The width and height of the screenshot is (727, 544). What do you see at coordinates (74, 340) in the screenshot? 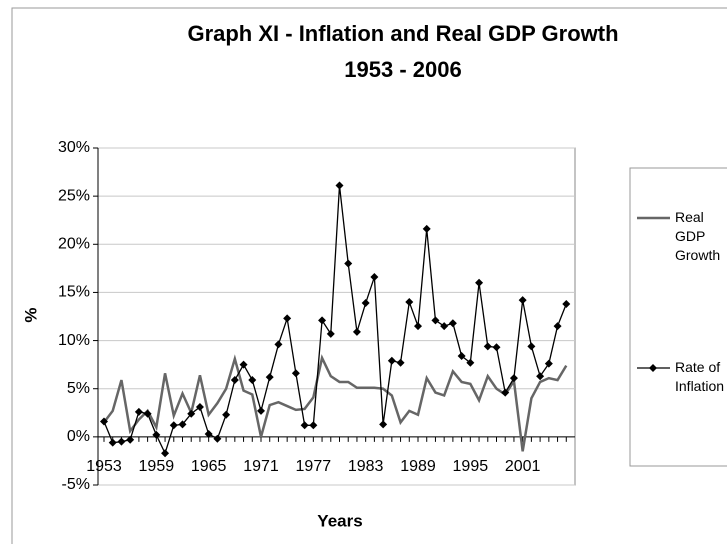
I see `y-tick-label: 10%` at bounding box center [74, 340].